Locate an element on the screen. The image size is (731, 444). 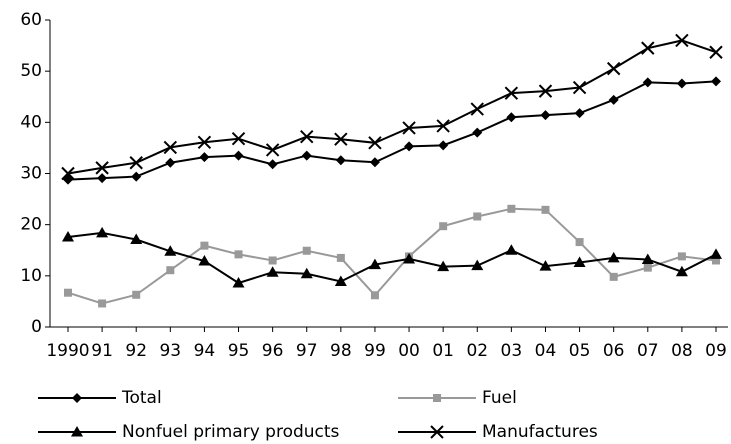
legend-label: Manufactures is located at coordinates (540, 432).